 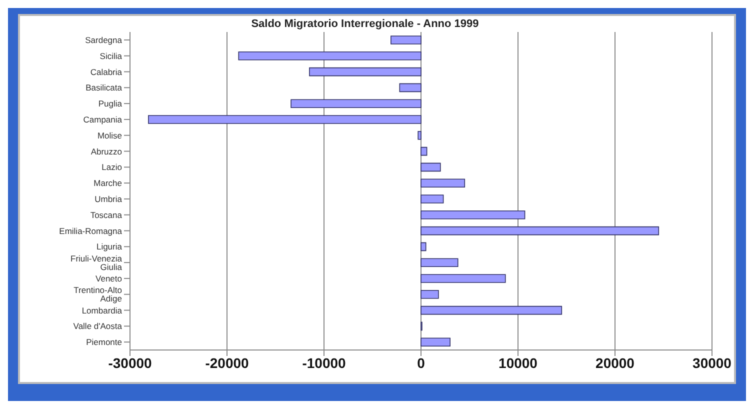 I want to click on y-tick-label: Calabria, so click(x=106, y=71).